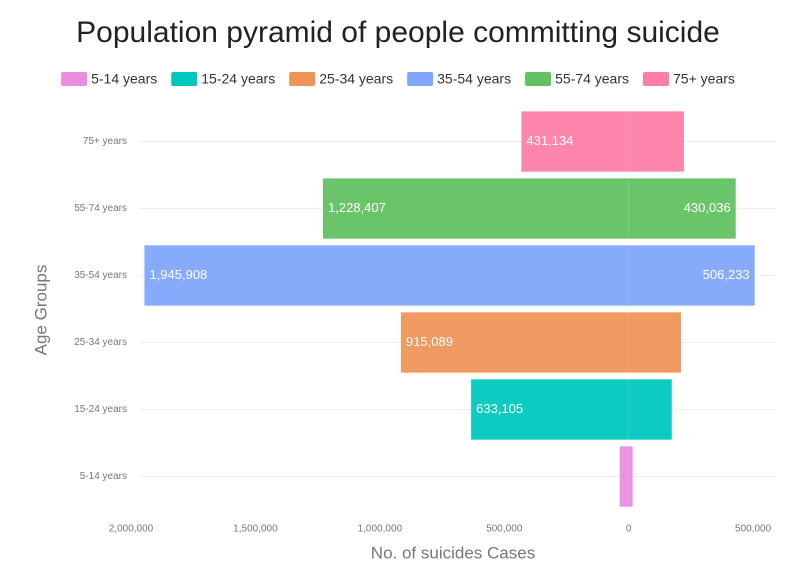 Image resolution: width=796 pixels, height=575 pixels. I want to click on value-label: 506,233, so click(726, 274).